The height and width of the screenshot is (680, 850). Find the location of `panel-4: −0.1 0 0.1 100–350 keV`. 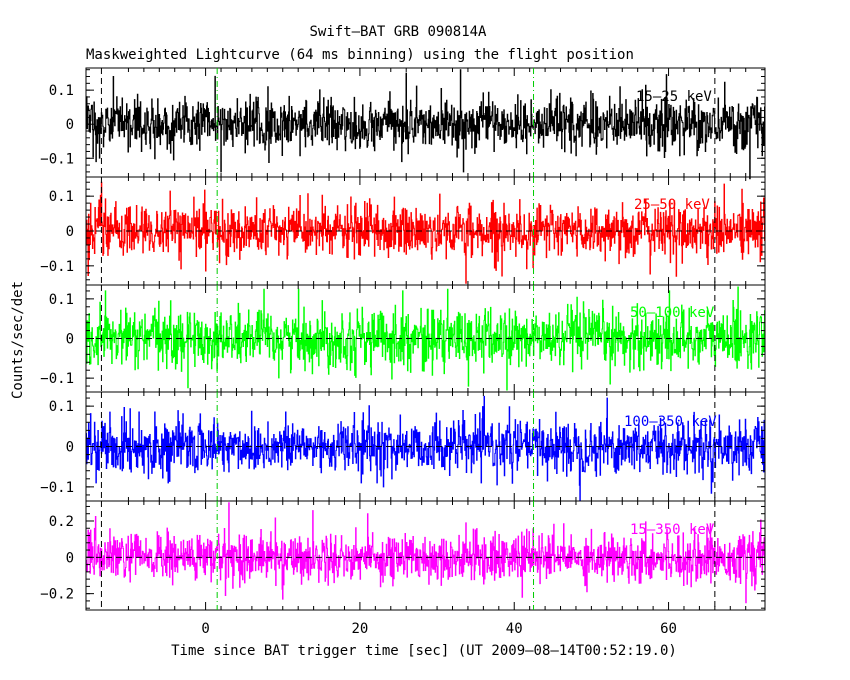

panel-4: −0.1 0 0.1 100–350 keV is located at coordinates (403, 446).